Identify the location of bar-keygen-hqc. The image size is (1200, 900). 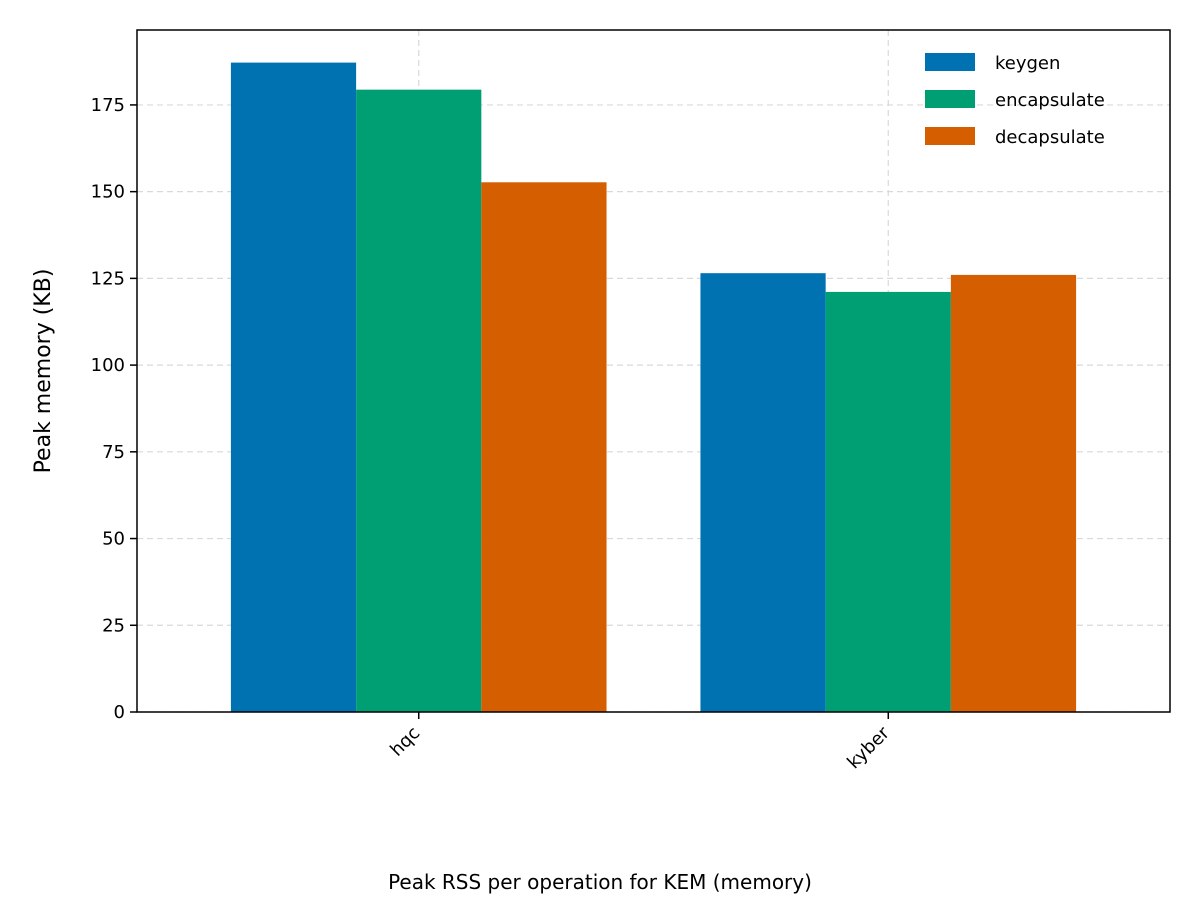
(293, 387).